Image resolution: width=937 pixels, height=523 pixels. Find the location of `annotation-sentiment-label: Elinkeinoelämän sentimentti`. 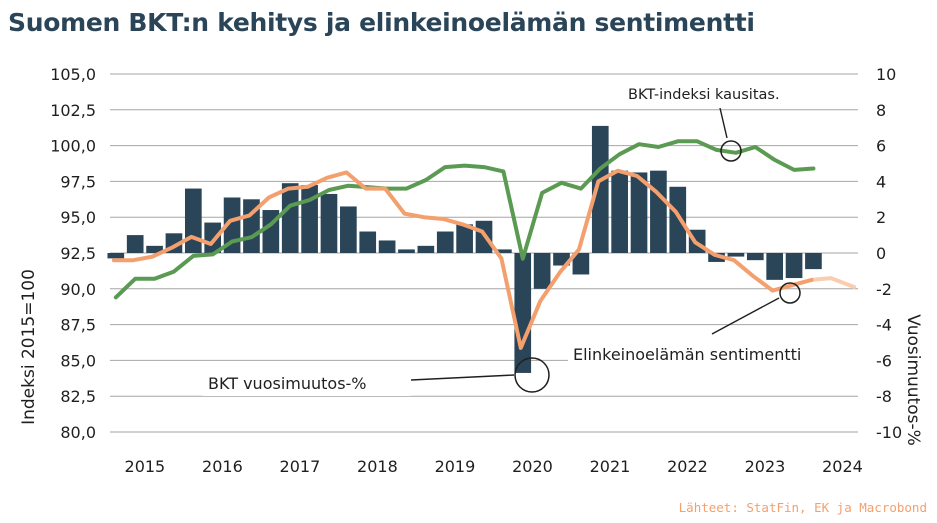

annotation-sentiment-label: Elinkeinoelämän sentimentti is located at coordinates (687, 354).